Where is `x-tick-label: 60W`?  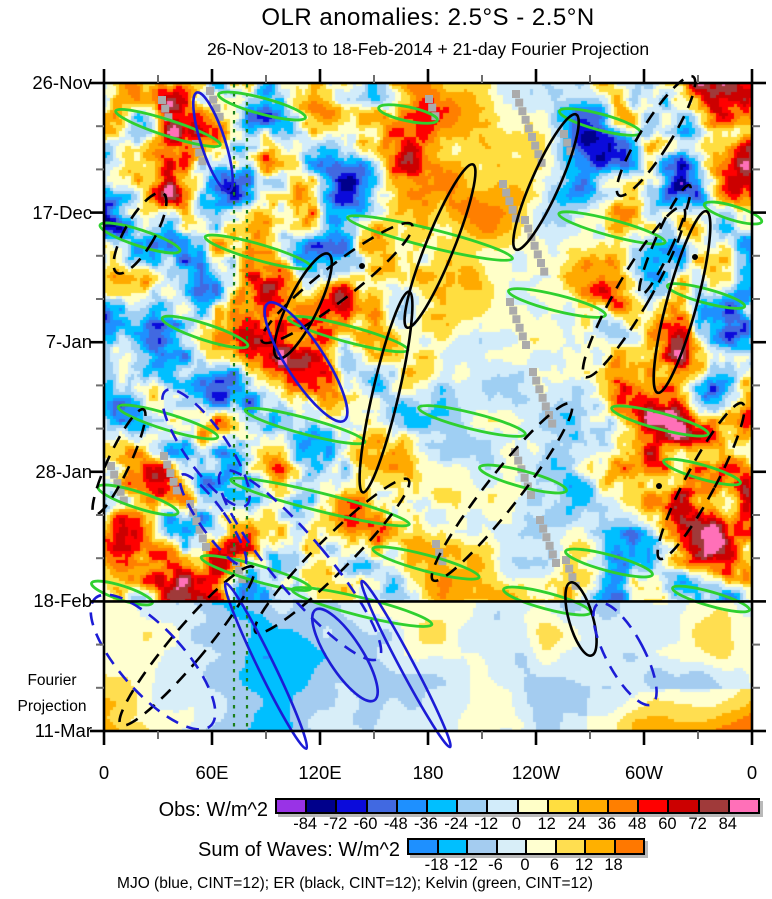 x-tick-label: 60W is located at coordinates (644, 772).